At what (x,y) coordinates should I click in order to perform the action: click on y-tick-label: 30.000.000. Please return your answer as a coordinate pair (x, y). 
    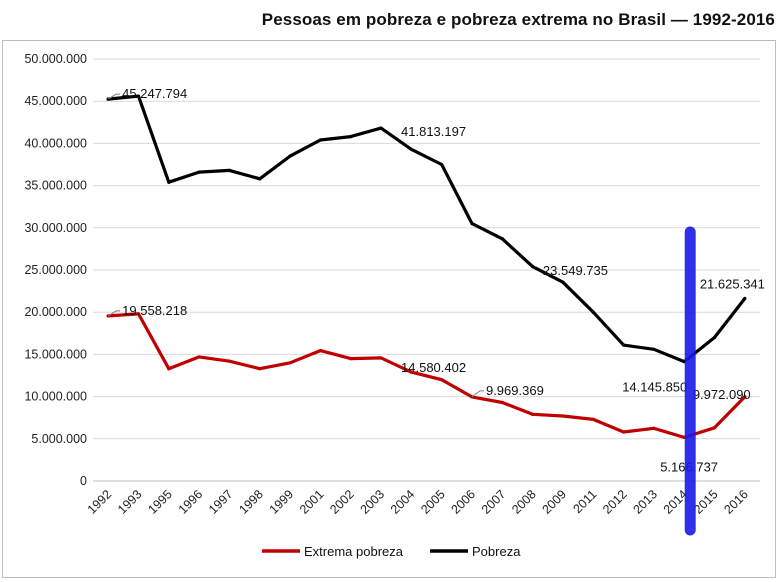
    Looking at the image, I should click on (55, 228).